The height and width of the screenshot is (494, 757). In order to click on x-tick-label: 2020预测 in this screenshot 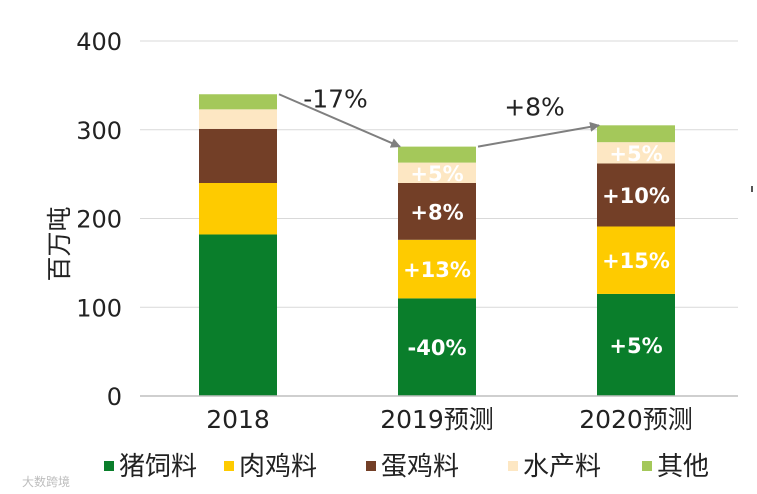, I will do `click(636, 419)`.